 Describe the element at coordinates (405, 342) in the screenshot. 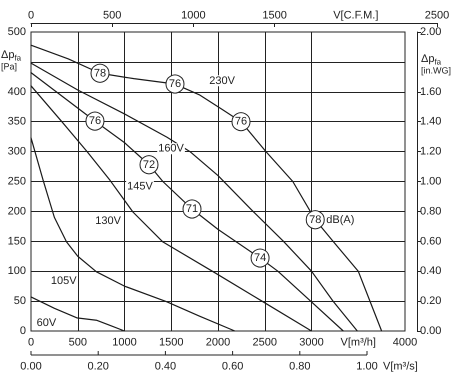

I see `x-tick-label: 4000` at that location.